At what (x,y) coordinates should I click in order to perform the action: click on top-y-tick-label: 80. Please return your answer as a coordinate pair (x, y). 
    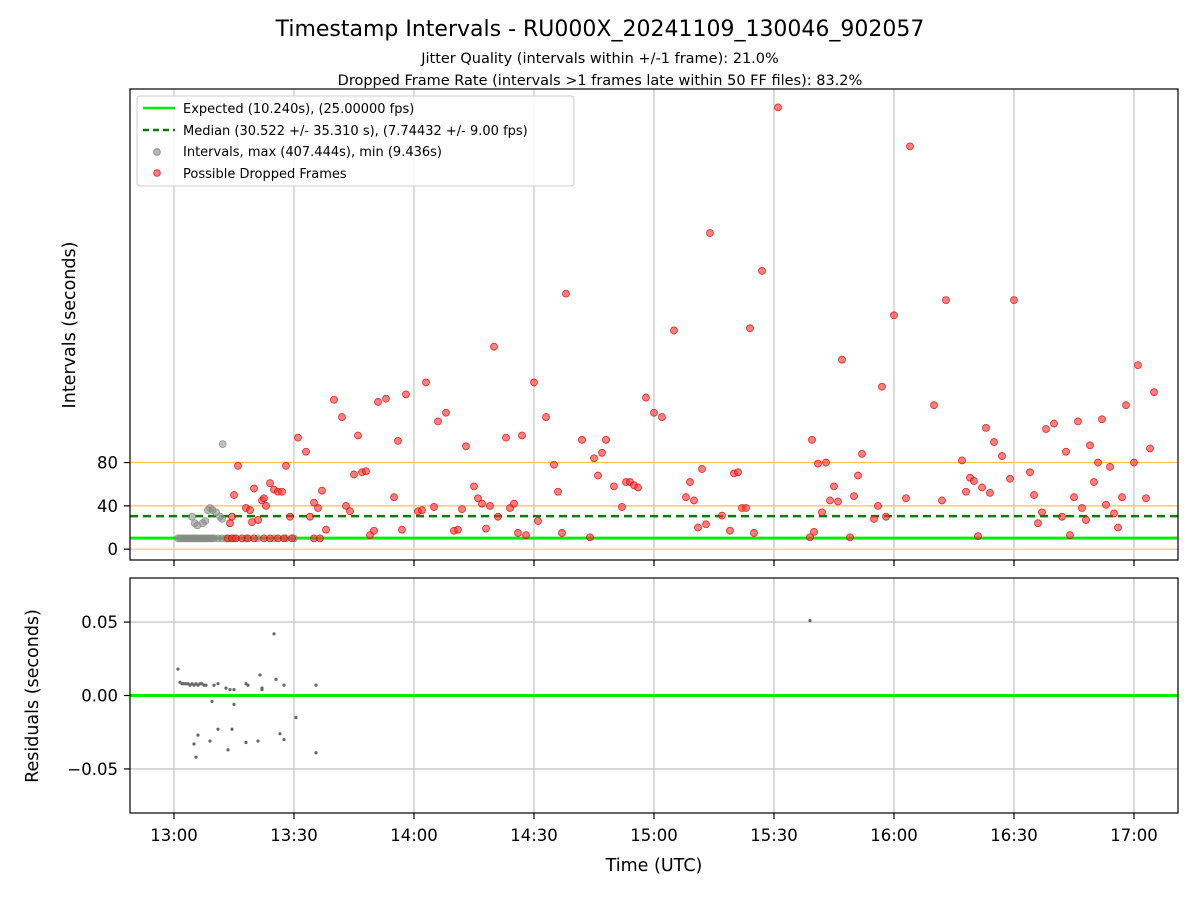
    Looking at the image, I should click on (107, 463).